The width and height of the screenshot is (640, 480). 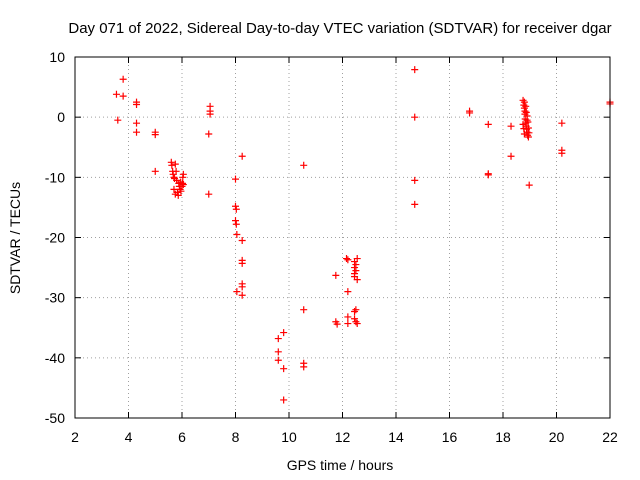 I want to click on y-tick-label: -30, so click(x=55, y=298).